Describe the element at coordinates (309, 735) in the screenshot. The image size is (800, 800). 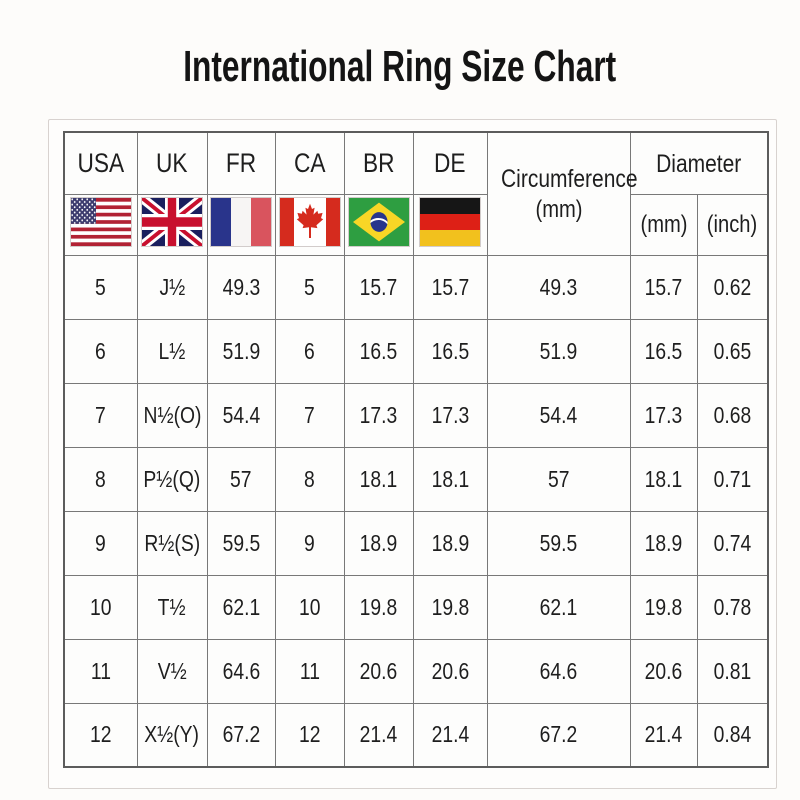
I see `table-cell: 12` at that location.